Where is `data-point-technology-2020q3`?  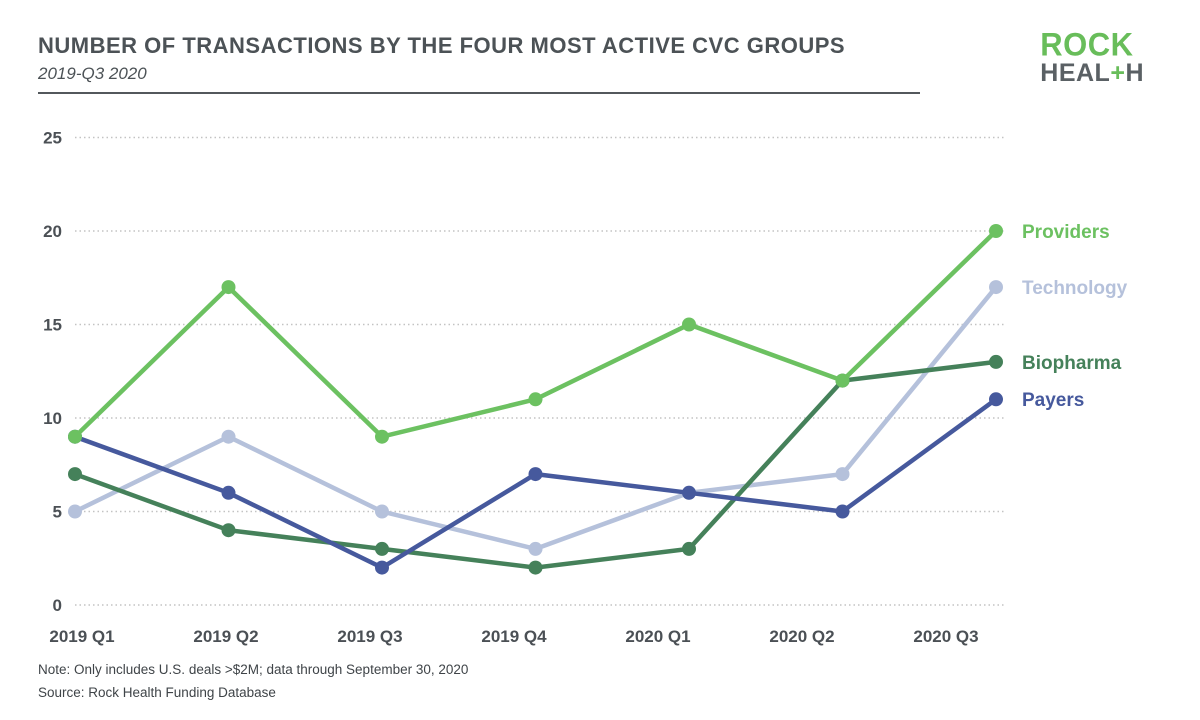 data-point-technology-2020q3 is located at coordinates (996, 287).